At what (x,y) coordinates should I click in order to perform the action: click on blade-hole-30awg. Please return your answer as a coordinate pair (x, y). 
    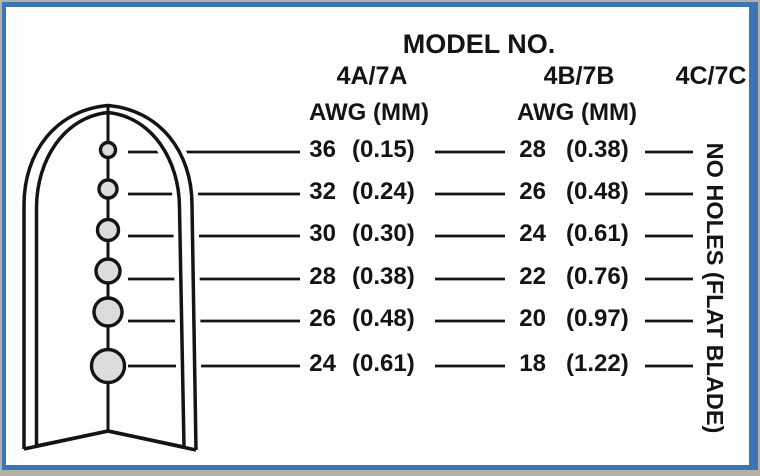
    Looking at the image, I should click on (108, 230).